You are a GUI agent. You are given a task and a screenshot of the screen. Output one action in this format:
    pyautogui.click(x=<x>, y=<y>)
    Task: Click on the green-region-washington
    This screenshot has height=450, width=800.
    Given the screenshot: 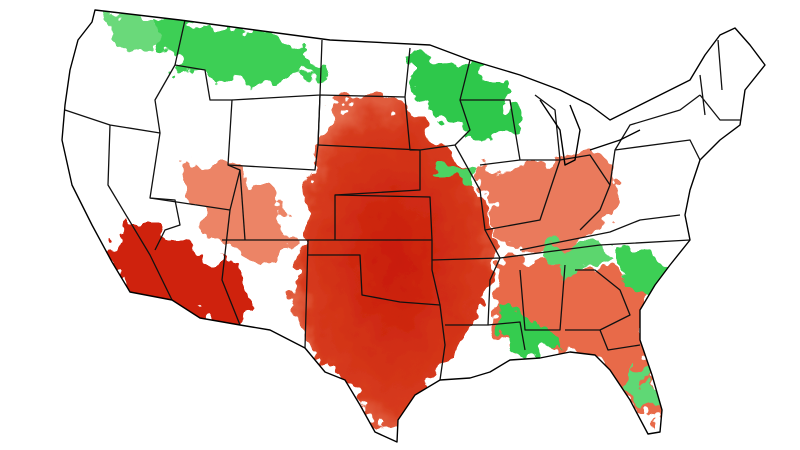 What is the action you would take?
    pyautogui.click(x=132, y=33)
    